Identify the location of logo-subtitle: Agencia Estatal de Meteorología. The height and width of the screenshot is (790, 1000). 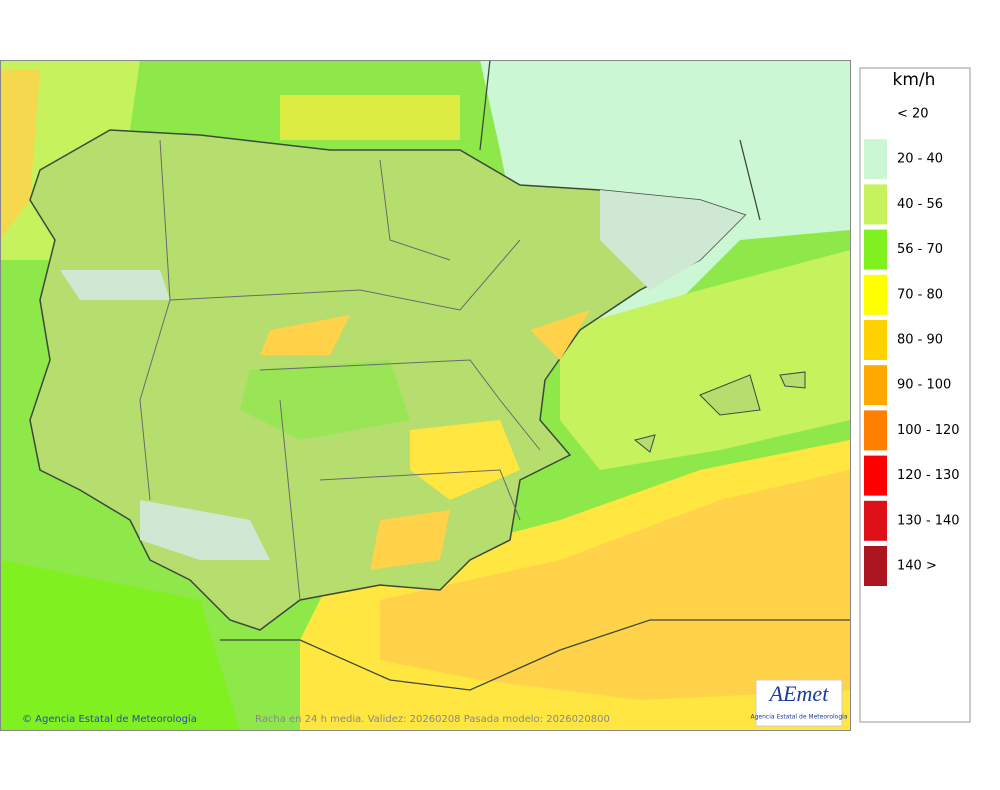
(799, 717).